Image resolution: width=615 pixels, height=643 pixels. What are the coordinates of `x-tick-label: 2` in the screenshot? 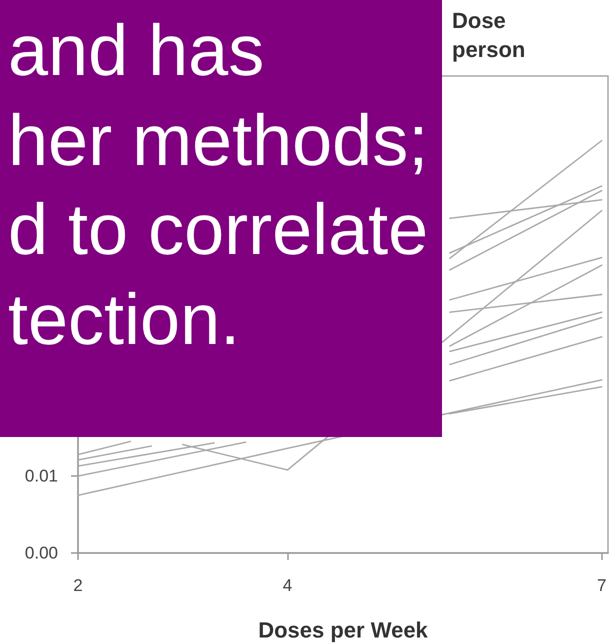 It's located at (78, 585).